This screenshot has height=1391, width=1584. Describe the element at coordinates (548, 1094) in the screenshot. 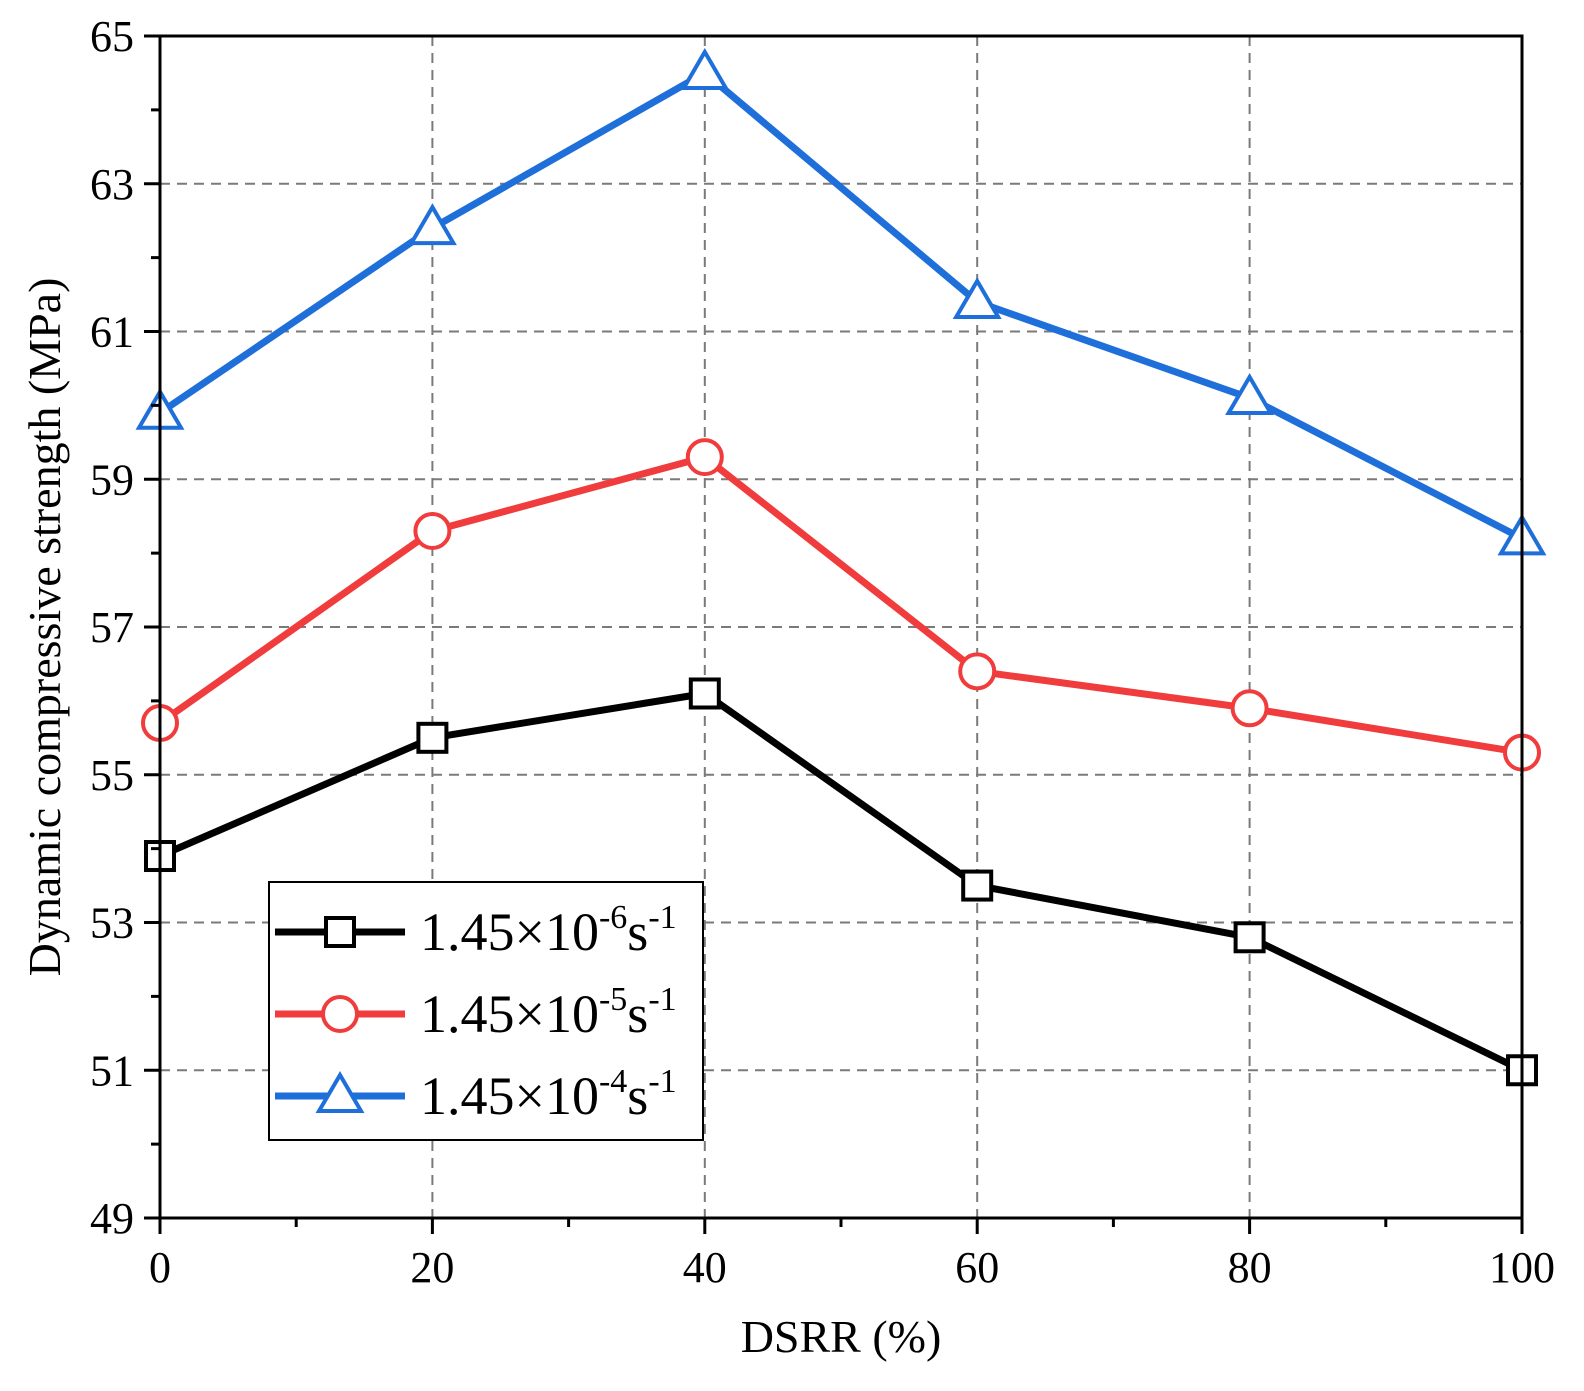

I see `legend-label: 1.45×10-4s-1` at that location.